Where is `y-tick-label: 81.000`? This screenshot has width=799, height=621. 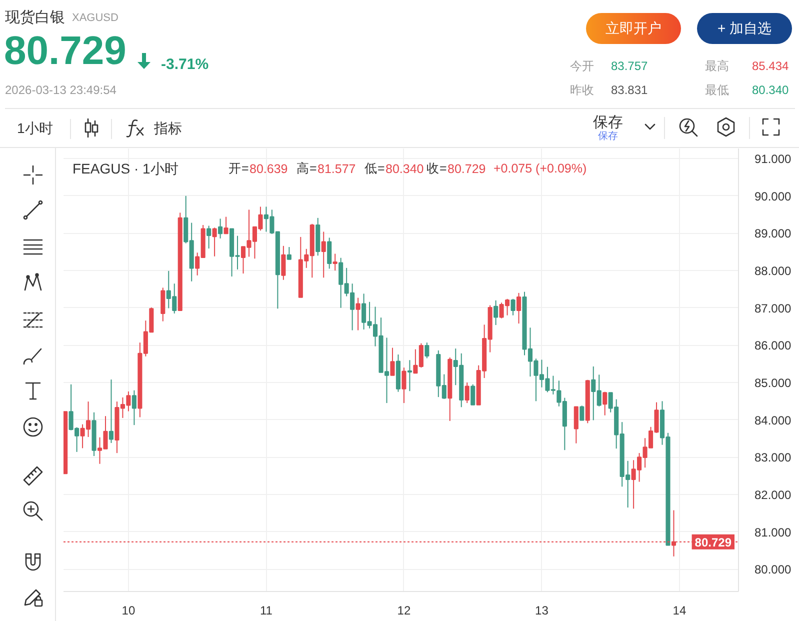 y-tick-label: 81.000 is located at coordinates (773, 532).